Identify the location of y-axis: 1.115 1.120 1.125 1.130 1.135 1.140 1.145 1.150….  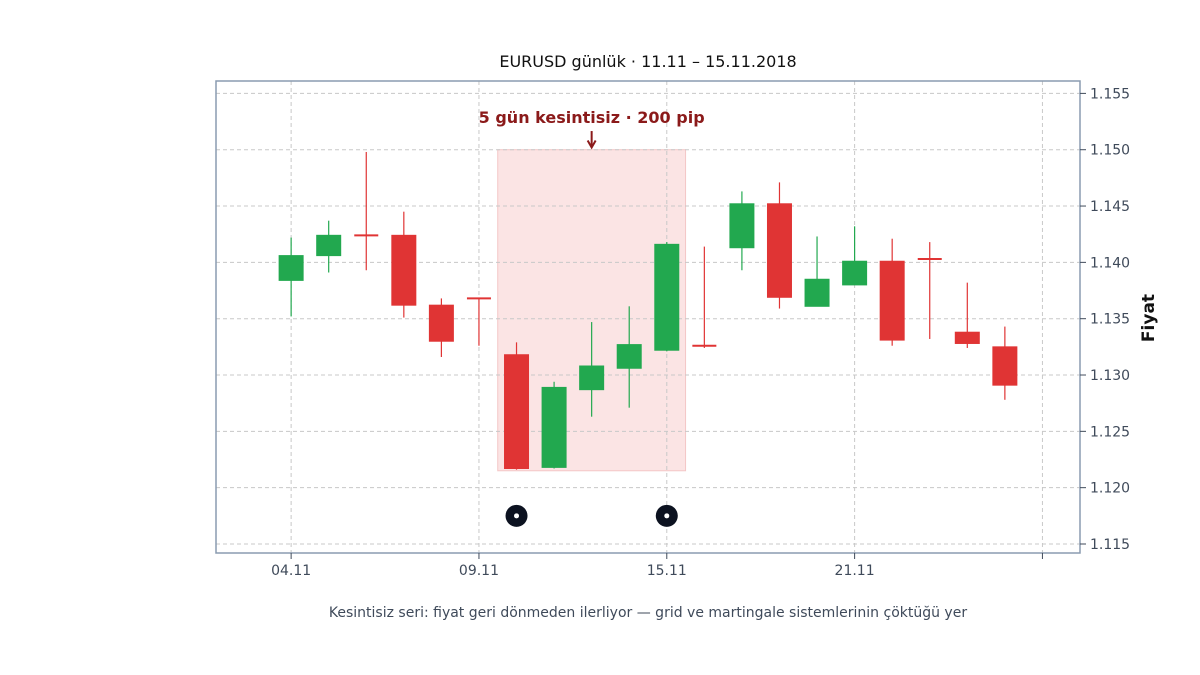
(1105, 319).